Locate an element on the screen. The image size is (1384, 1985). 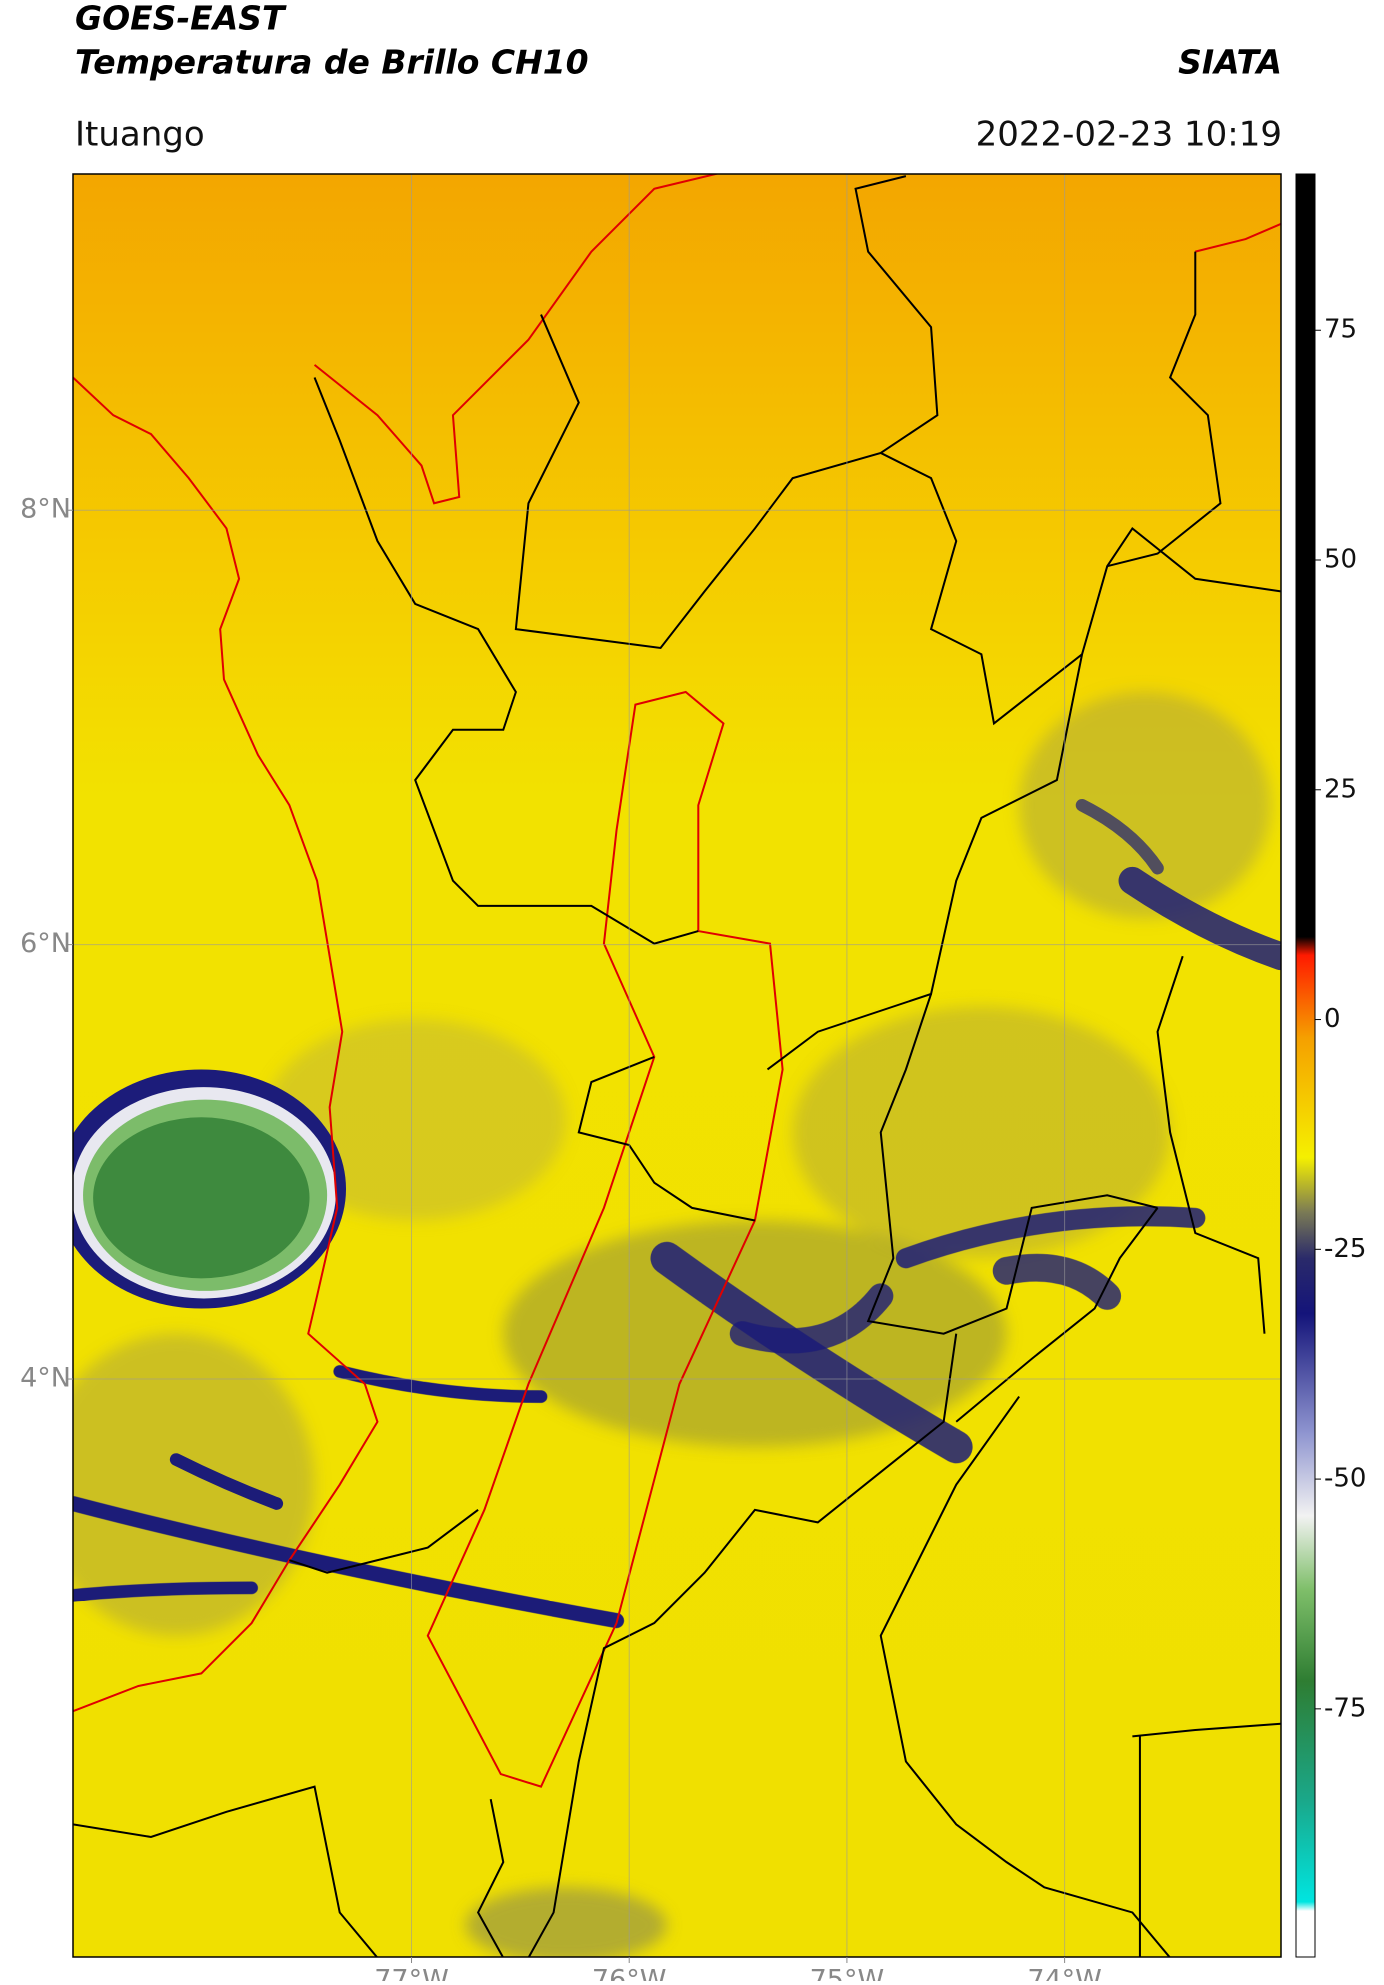
location: Ituango is located at coordinates (140, 135).